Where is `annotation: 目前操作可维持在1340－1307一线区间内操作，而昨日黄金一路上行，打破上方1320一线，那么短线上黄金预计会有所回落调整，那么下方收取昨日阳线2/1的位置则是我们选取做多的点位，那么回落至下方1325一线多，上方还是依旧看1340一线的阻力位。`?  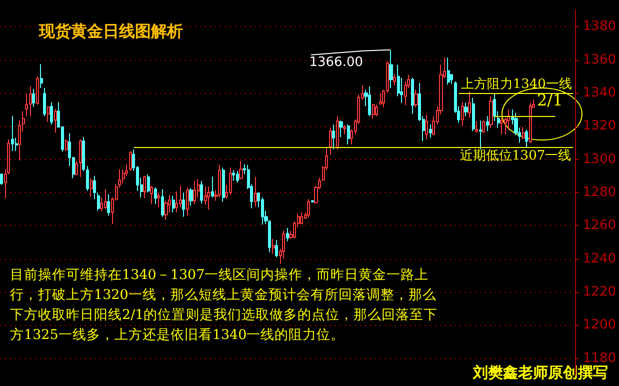 annotation: 目前操作可维持在1340－1307一线区间内操作，而昨日黄金一路上行，打破上方1320一线，那么短线上黄金预计会有所回落调整，那么下方收取昨日阳线2/1的位置则是我们选取做多的点位，那么回落至下方1325一线多，上方还是依旧看1340一线的阻力位。 is located at coordinates (224, 305).